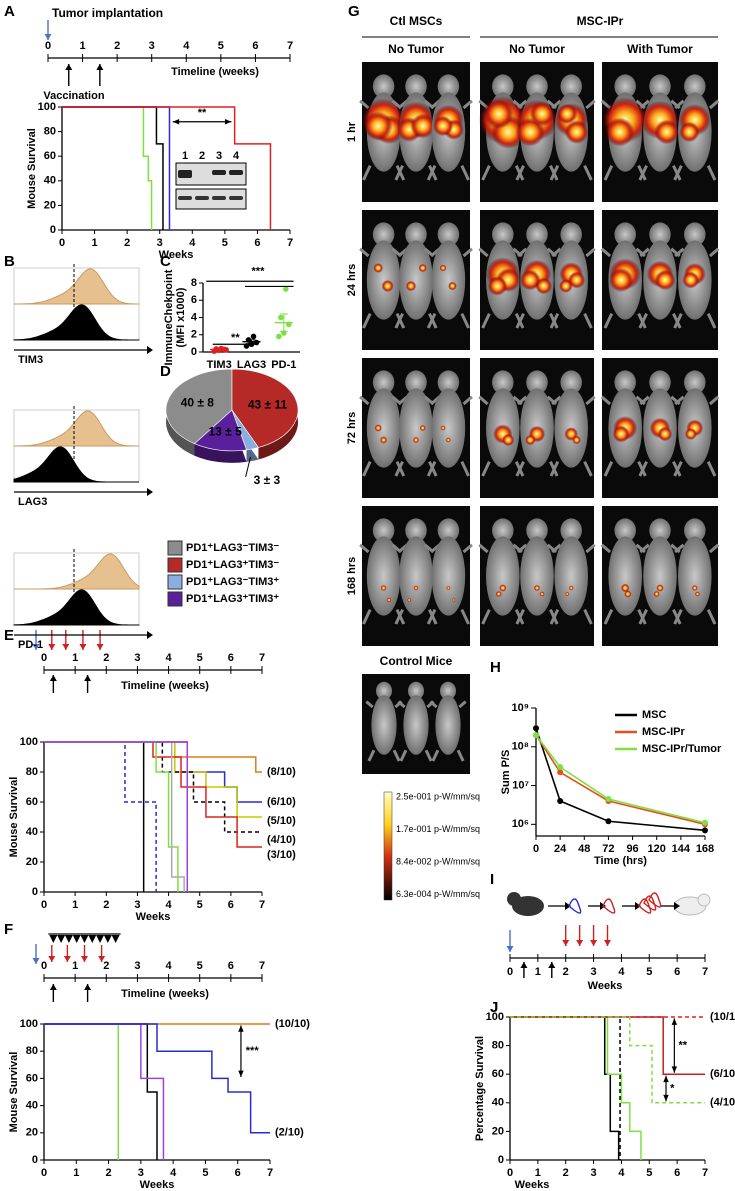 Image resolution: width=735 pixels, height=1191 pixels. What do you see at coordinates (238, 1173) in the screenshot?
I see `x-tick-label: 6` at bounding box center [238, 1173].